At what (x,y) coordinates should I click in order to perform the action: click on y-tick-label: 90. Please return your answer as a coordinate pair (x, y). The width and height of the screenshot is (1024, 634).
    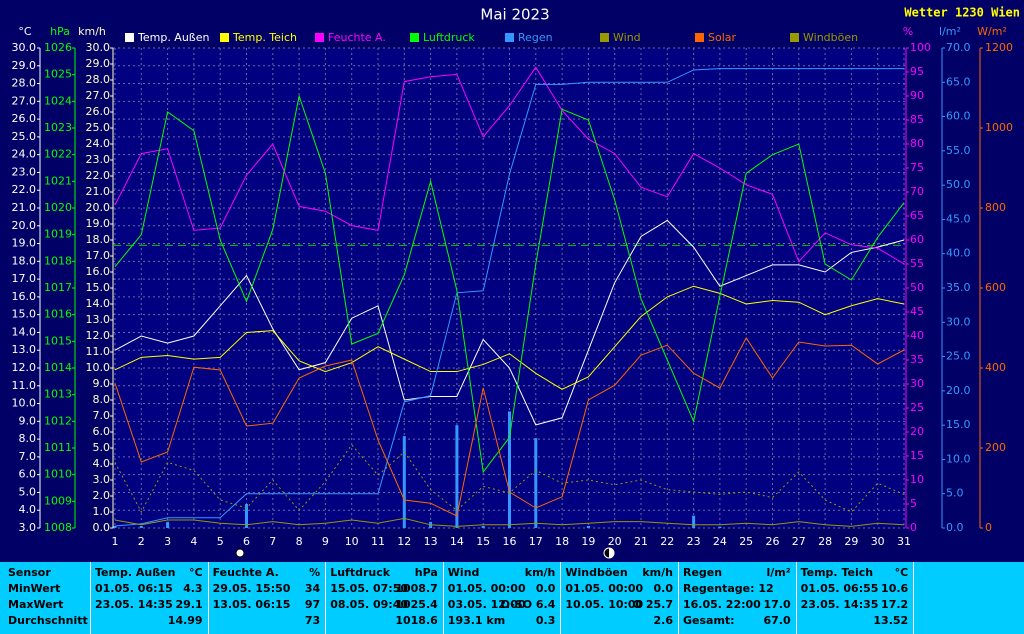
    Looking at the image, I should click on (917, 95).